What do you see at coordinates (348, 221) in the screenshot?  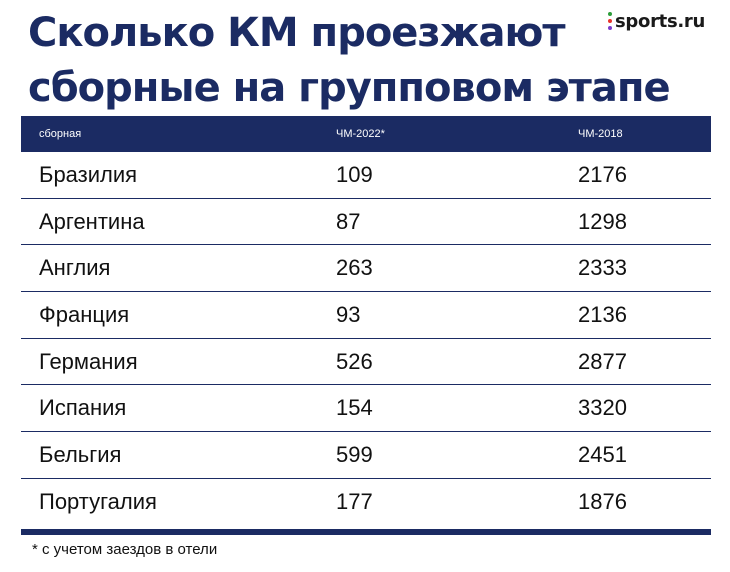 I see `wc2022-cell: 87` at bounding box center [348, 221].